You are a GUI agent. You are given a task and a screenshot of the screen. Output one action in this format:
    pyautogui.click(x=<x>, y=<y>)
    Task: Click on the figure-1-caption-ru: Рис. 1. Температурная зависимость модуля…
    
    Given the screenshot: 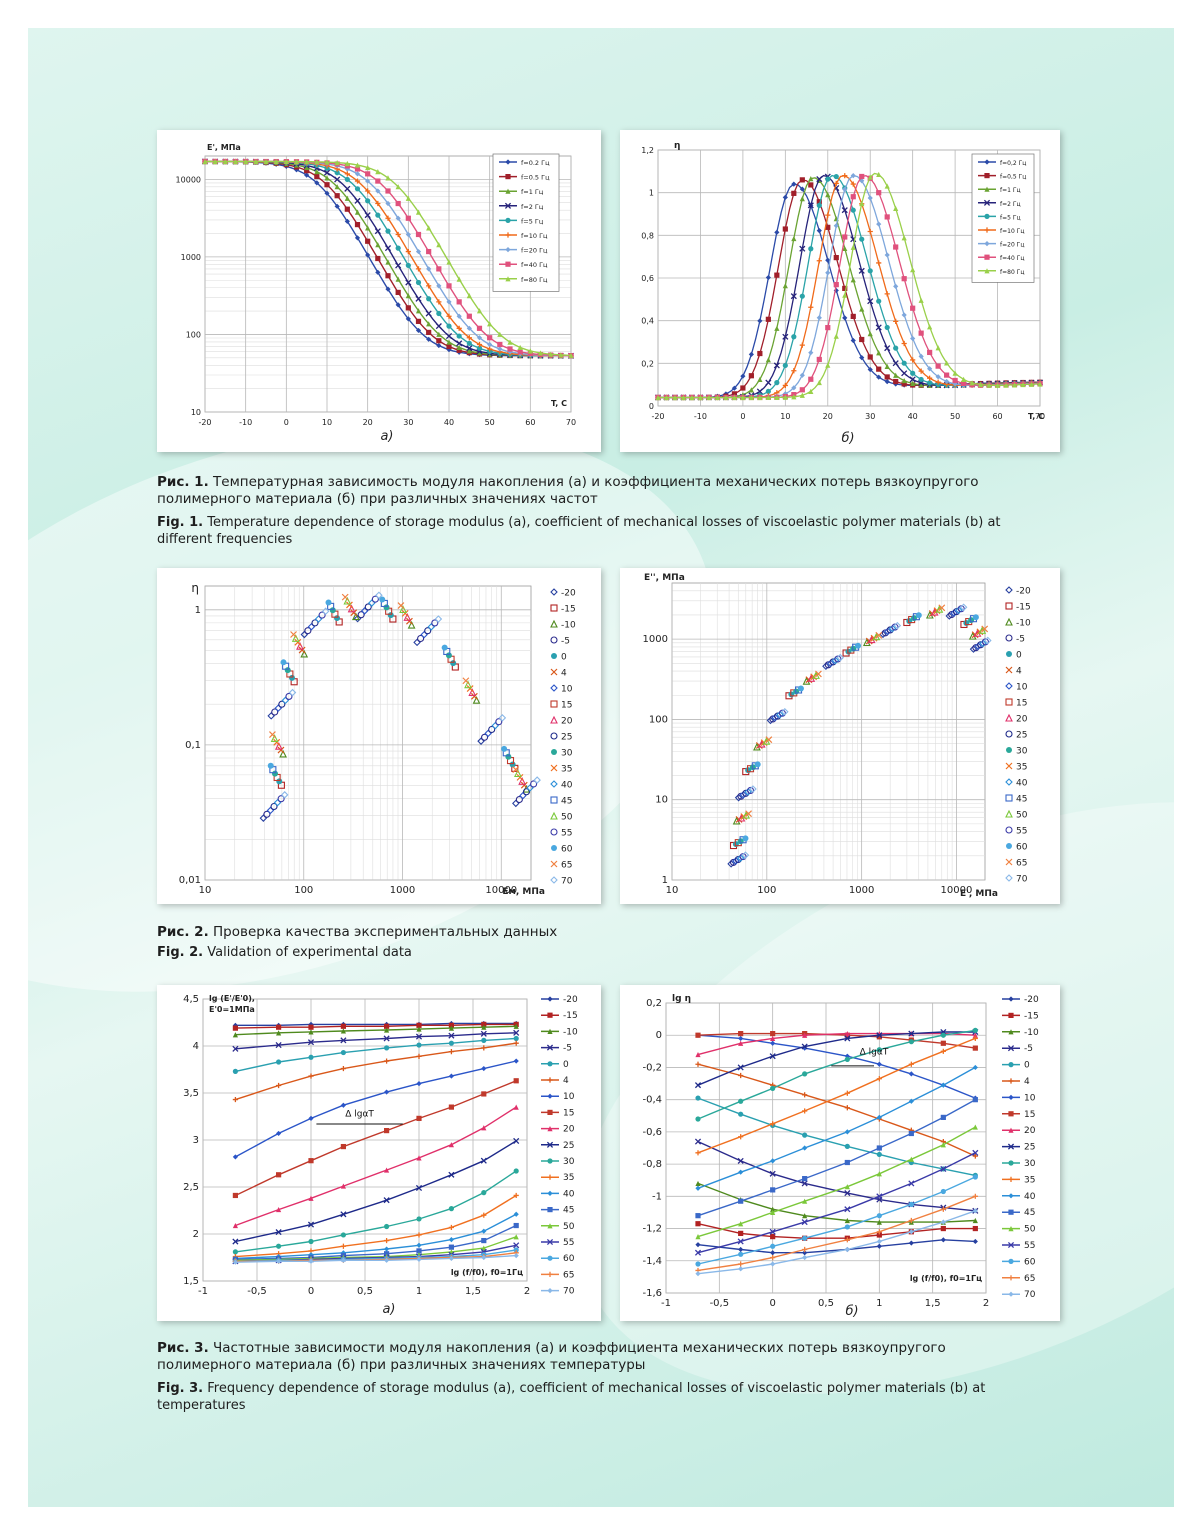 What is the action you would take?
    pyautogui.click(x=597, y=491)
    